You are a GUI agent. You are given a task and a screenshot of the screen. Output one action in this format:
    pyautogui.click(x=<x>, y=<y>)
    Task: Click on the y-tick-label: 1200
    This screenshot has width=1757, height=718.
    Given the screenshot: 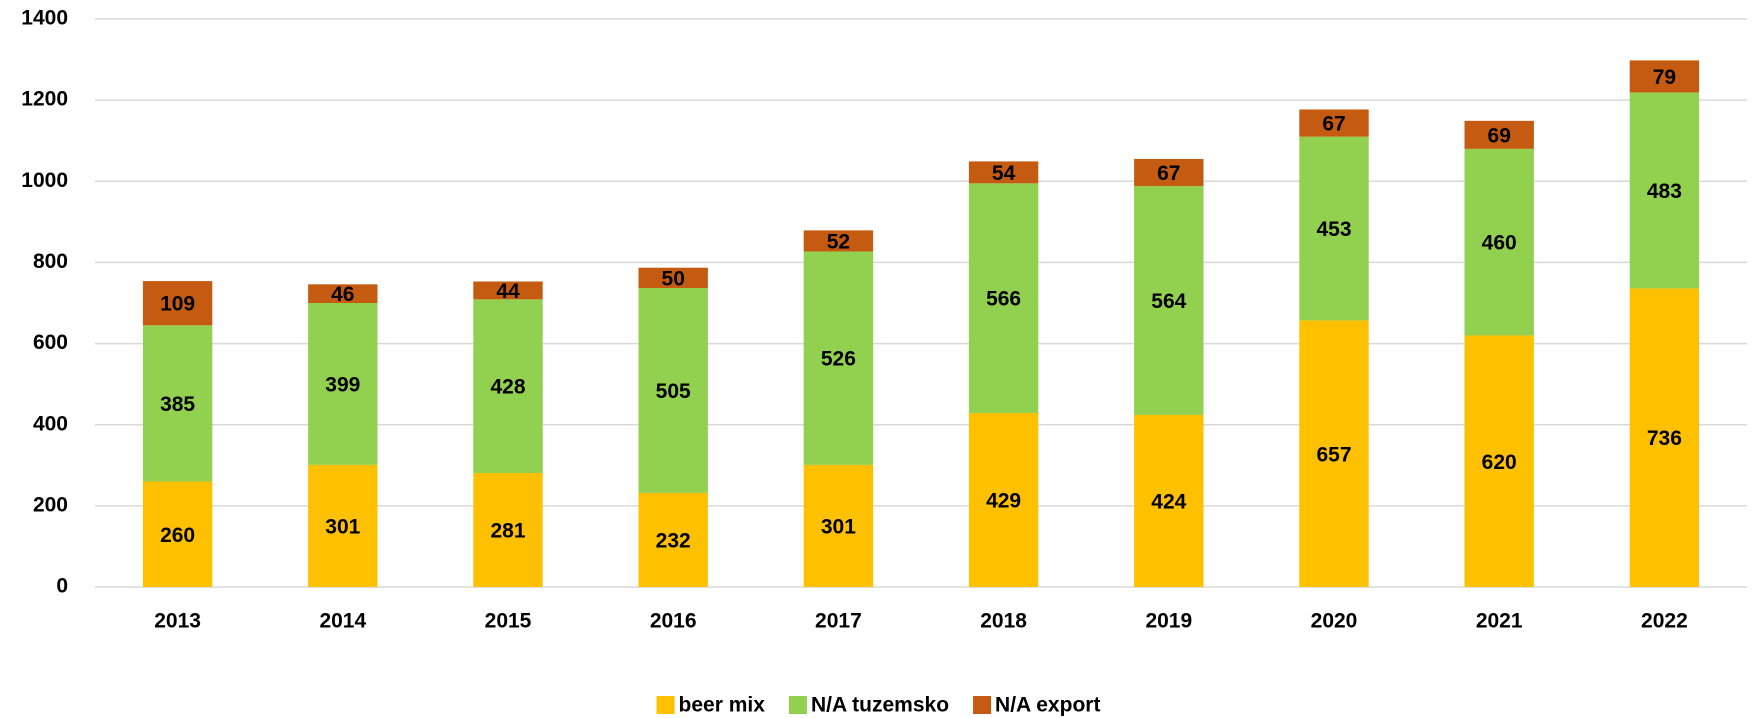 What is the action you would take?
    pyautogui.click(x=44, y=99)
    